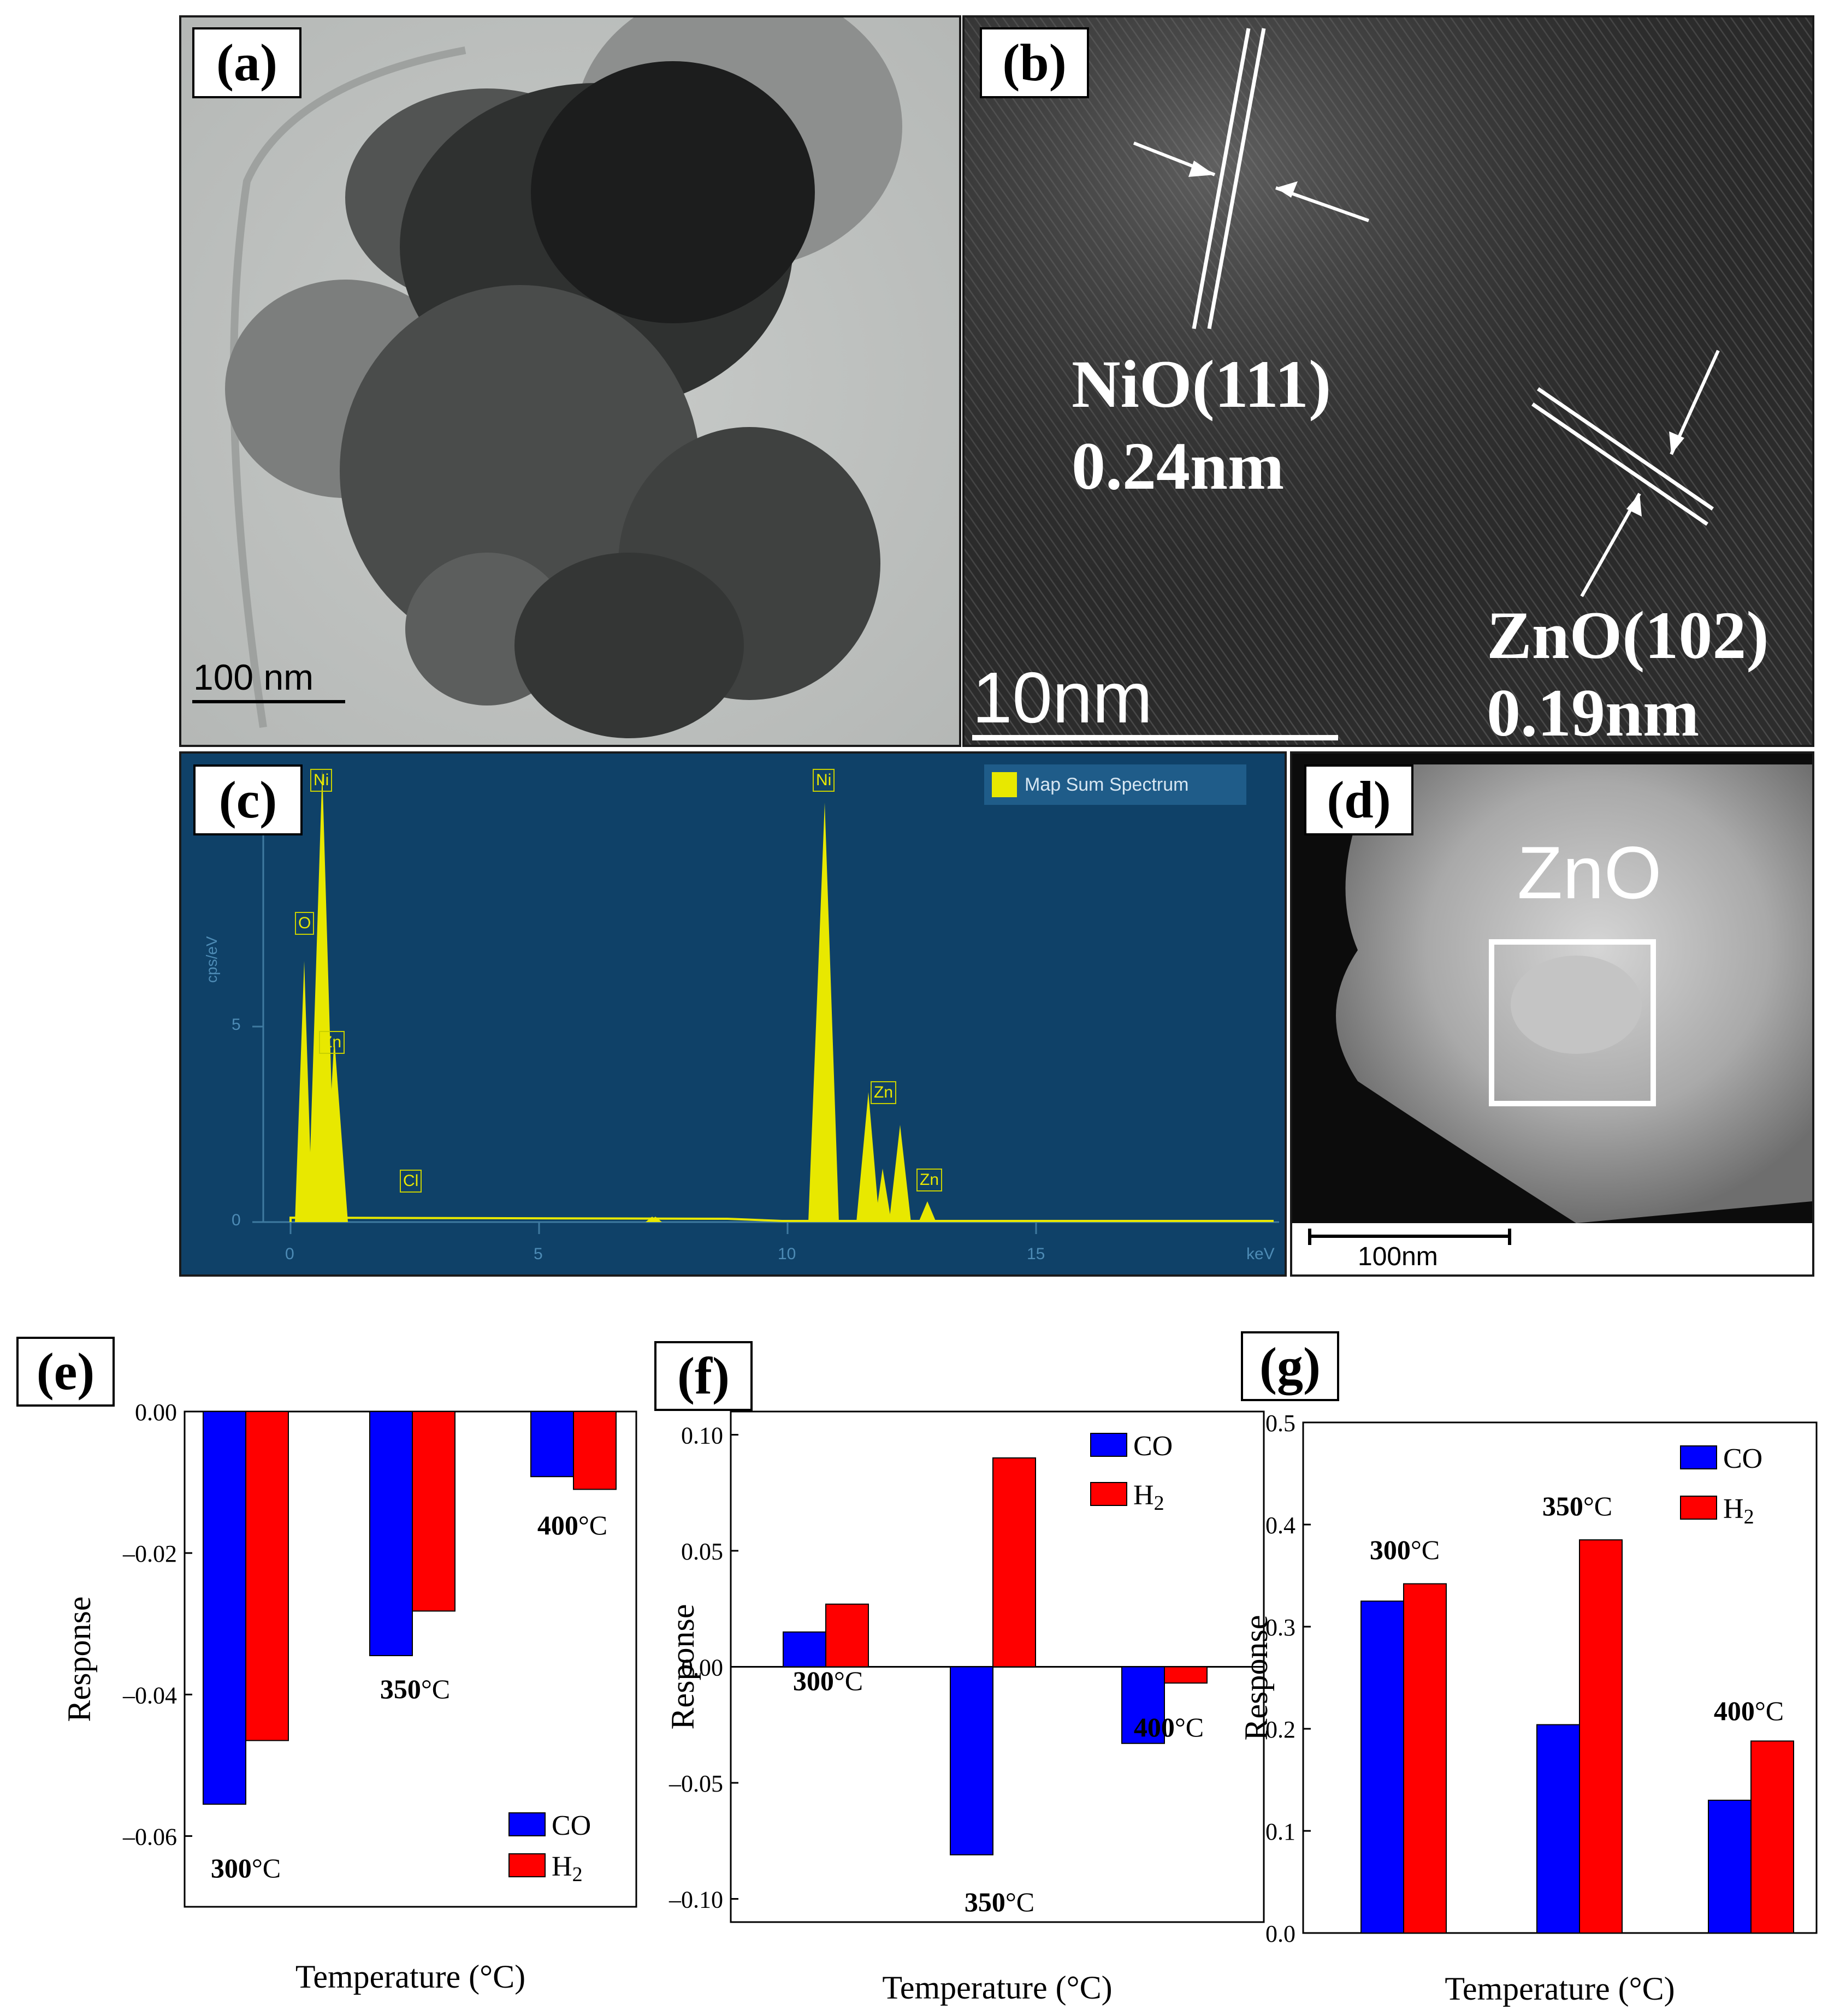 Image resolution: width=1828 pixels, height=2016 pixels. Describe the element at coordinates (303, 1091) in the screenshot. I see `peak-o` at that location.